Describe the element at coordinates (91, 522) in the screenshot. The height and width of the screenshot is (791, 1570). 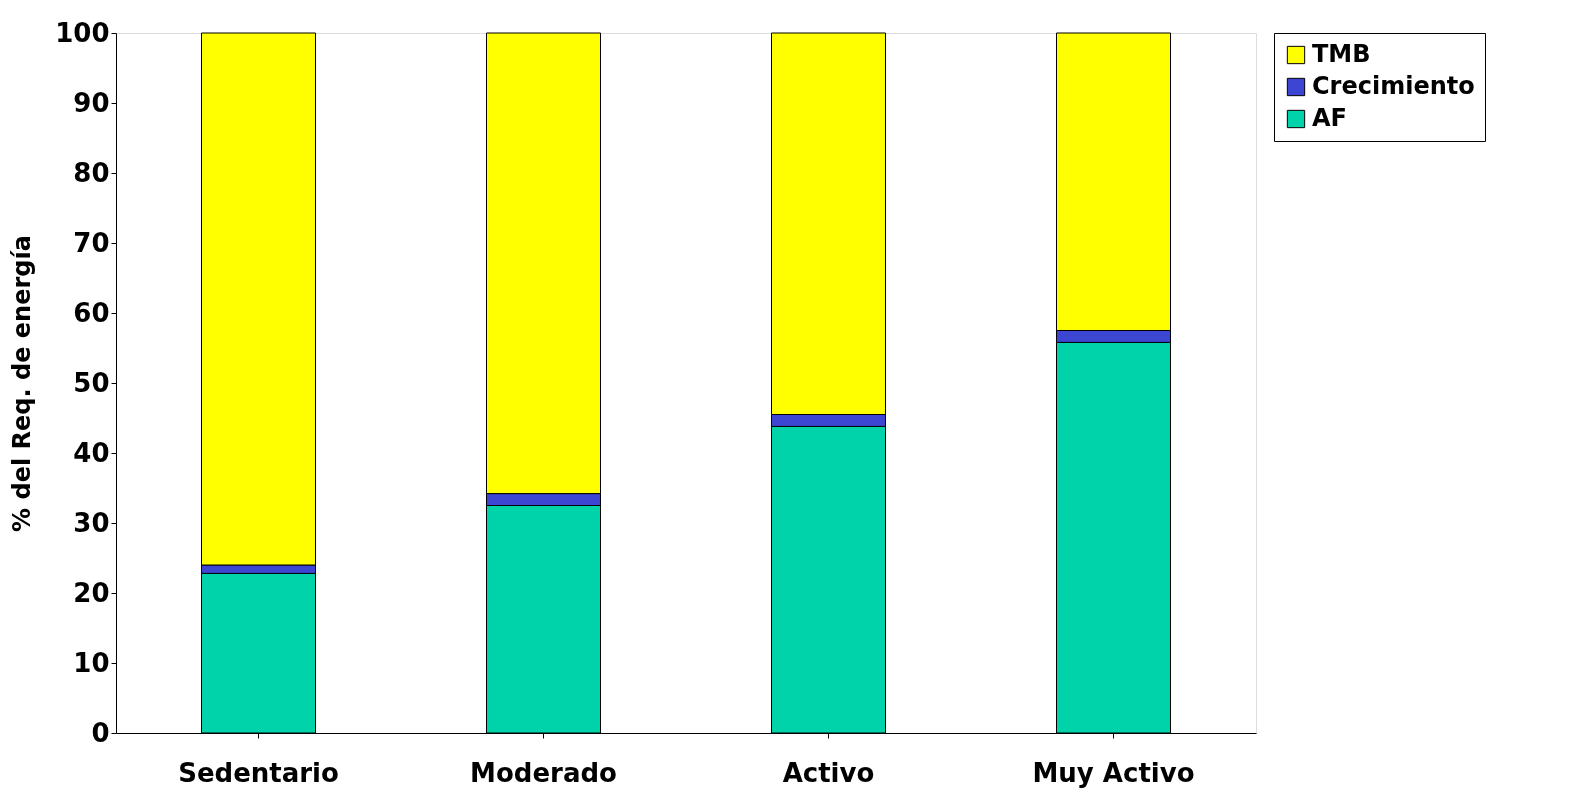
I see `y-tick-label: 30` at that location.